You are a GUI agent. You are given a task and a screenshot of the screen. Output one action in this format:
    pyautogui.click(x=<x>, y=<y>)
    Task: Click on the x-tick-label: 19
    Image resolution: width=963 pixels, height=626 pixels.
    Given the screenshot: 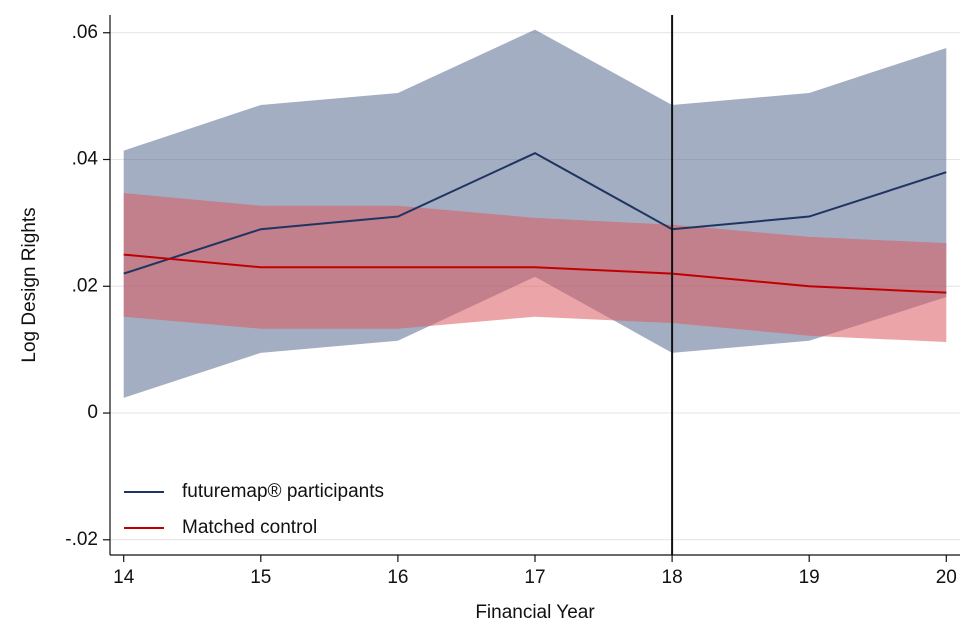 What is the action you would take?
    pyautogui.click(x=809, y=577)
    